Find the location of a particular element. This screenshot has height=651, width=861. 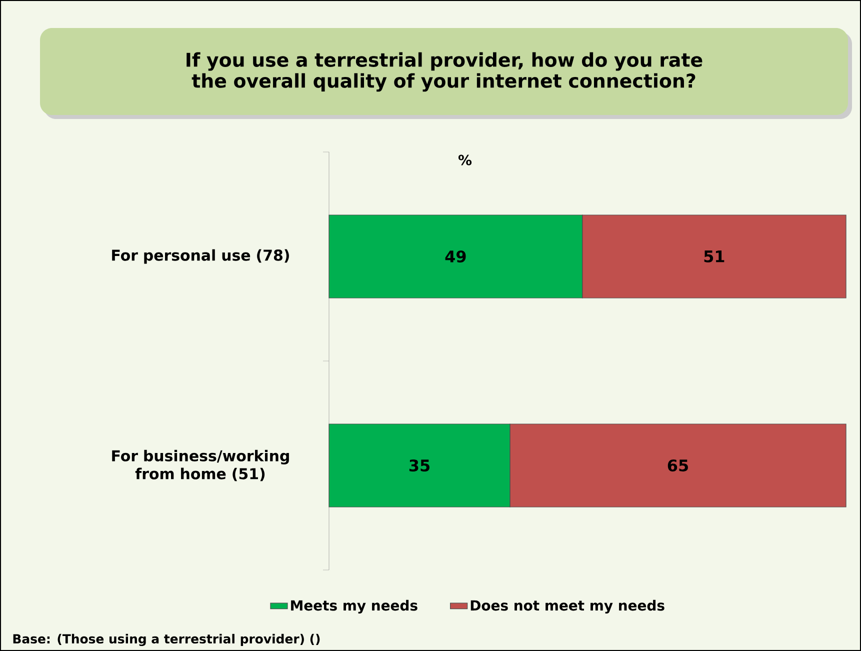

data-label: 35 is located at coordinates (419, 465).